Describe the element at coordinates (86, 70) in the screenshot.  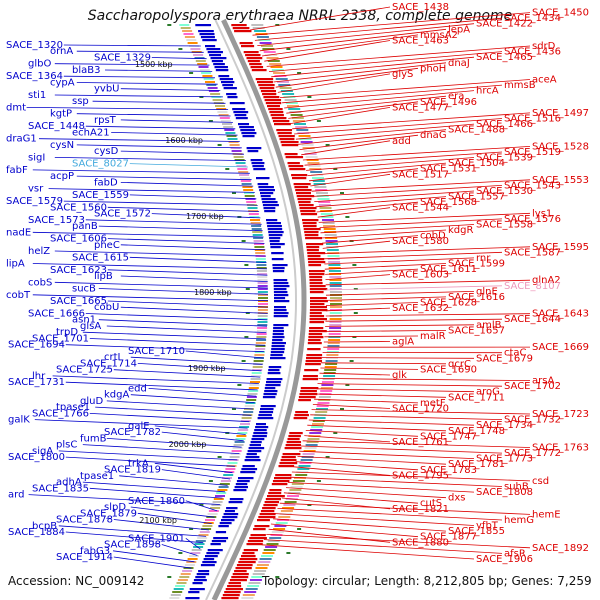
I see `gene-label-left-4: blaB3` at that location.